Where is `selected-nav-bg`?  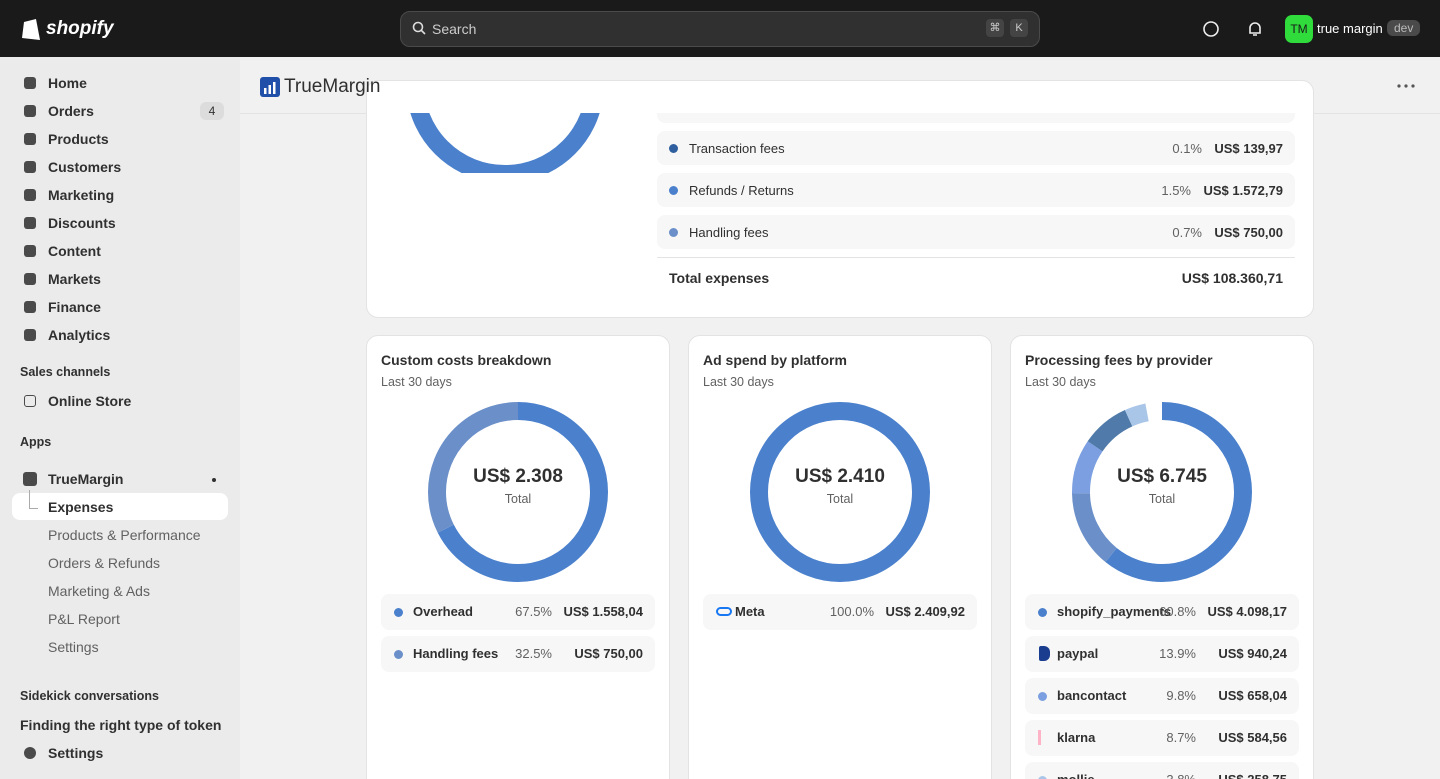 selected-nav-bg is located at coordinates (120, 506).